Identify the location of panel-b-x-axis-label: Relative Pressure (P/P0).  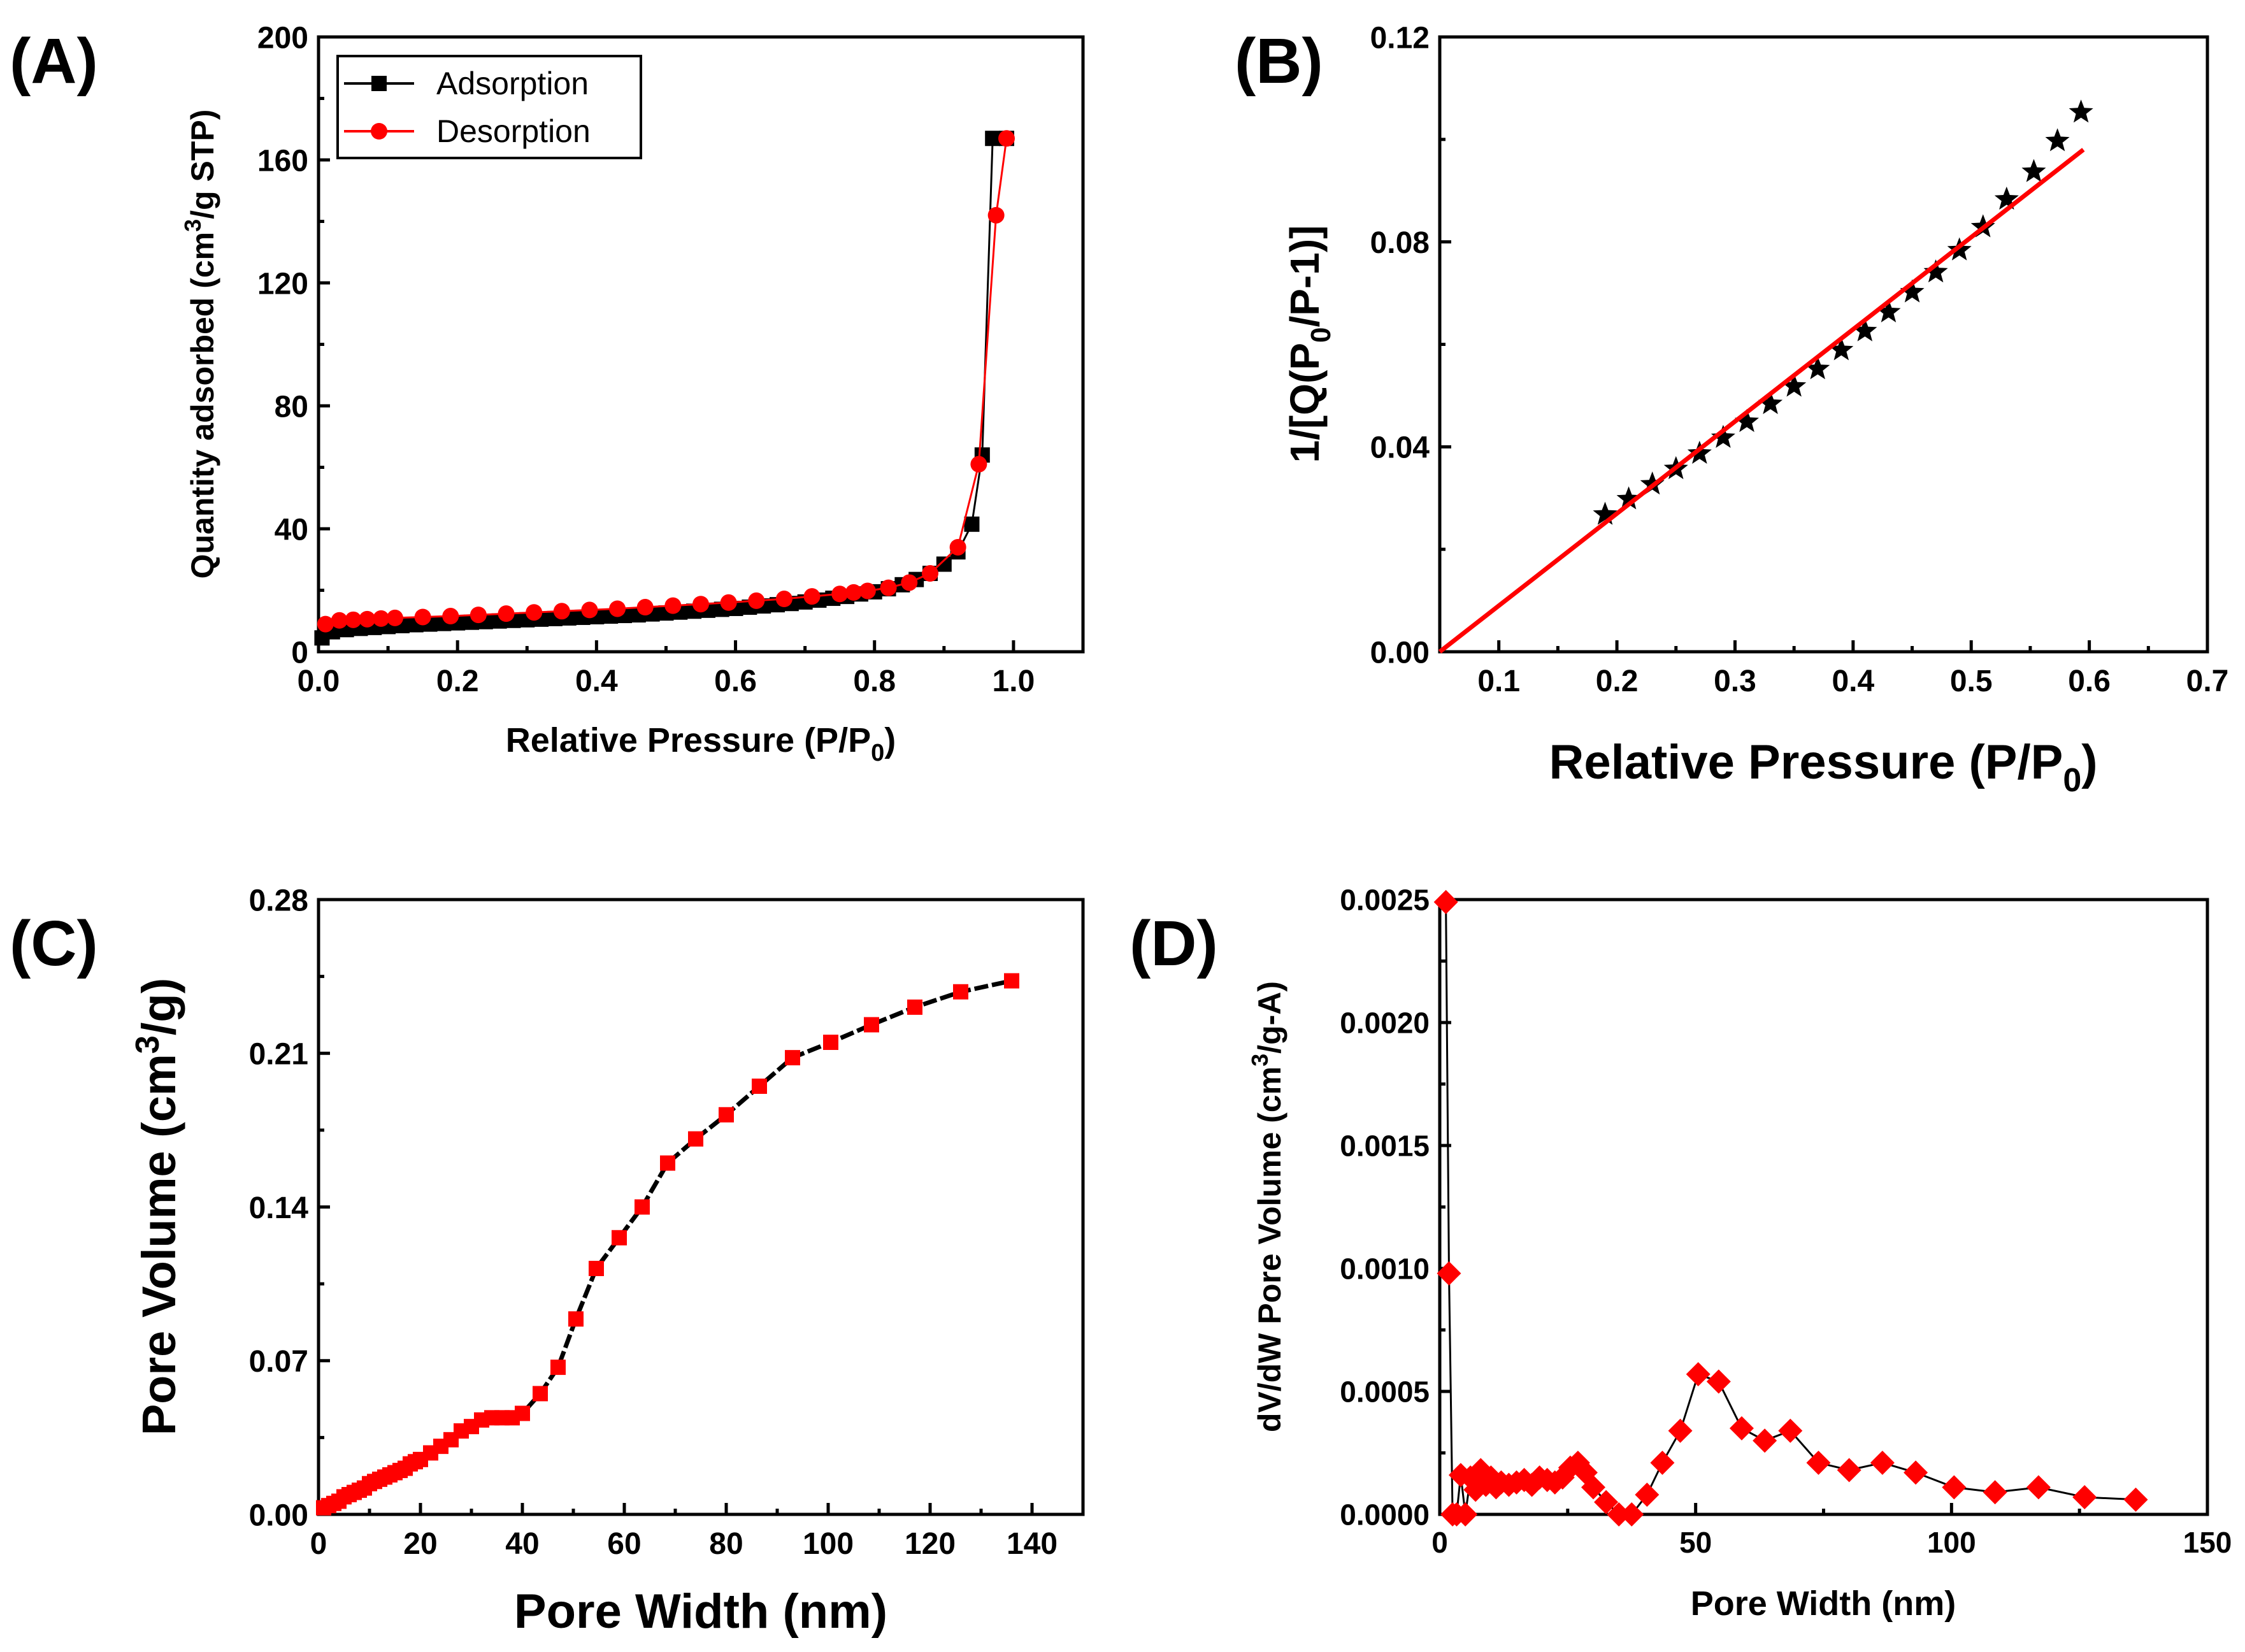
(1823, 767).